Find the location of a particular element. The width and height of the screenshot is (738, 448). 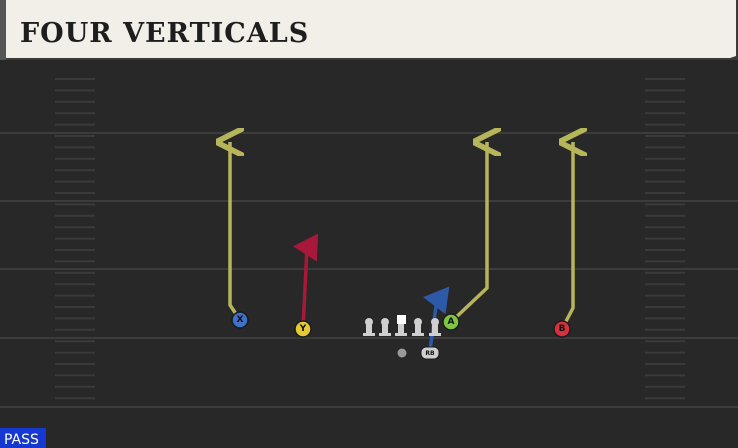

player-label: B is located at coordinates (562, 329).